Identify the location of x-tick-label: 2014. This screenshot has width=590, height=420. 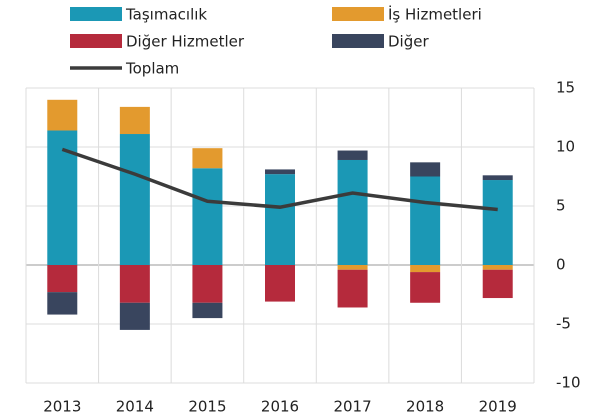
(135, 407).